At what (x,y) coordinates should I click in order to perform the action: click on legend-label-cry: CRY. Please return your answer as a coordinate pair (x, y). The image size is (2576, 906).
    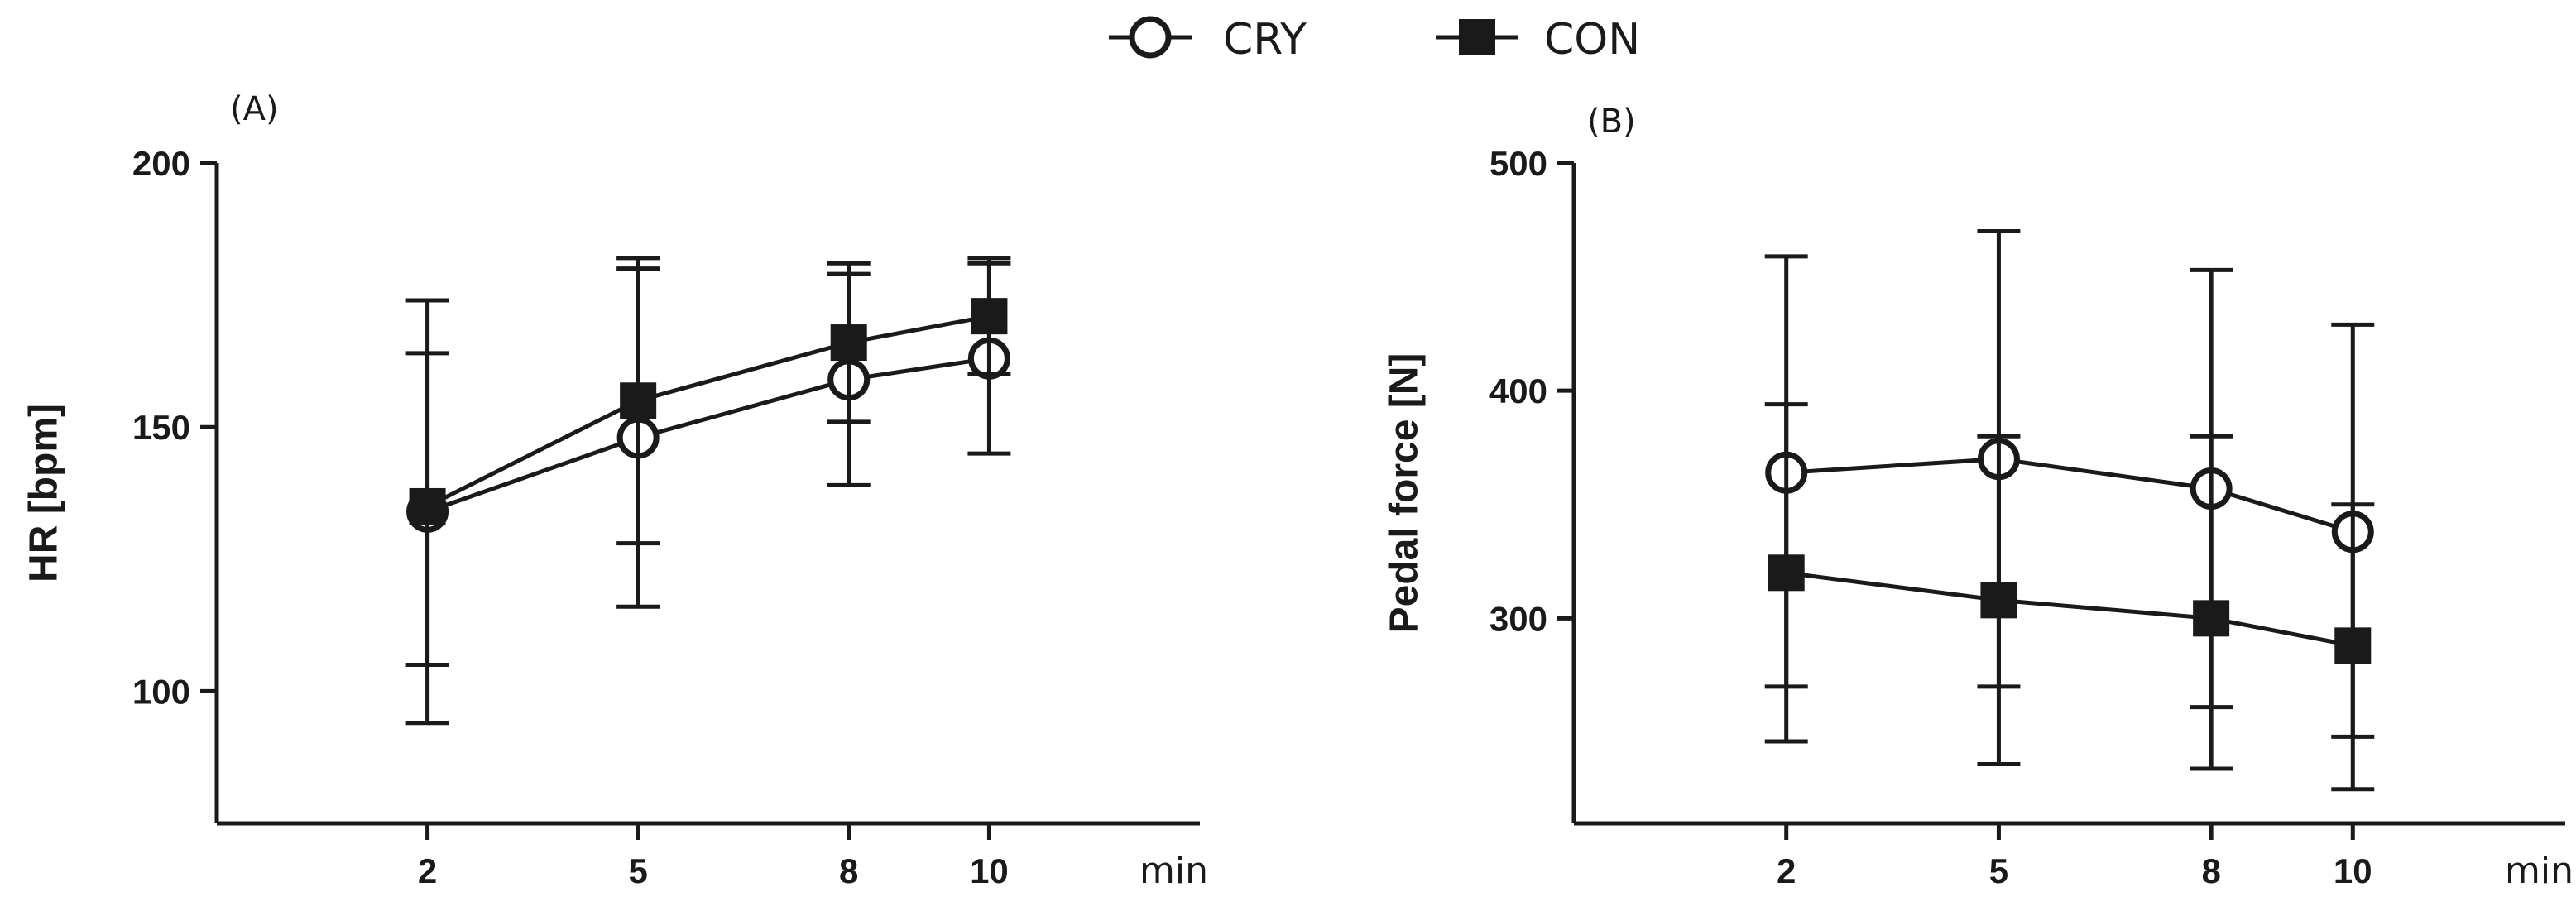
    Looking at the image, I should click on (1265, 40).